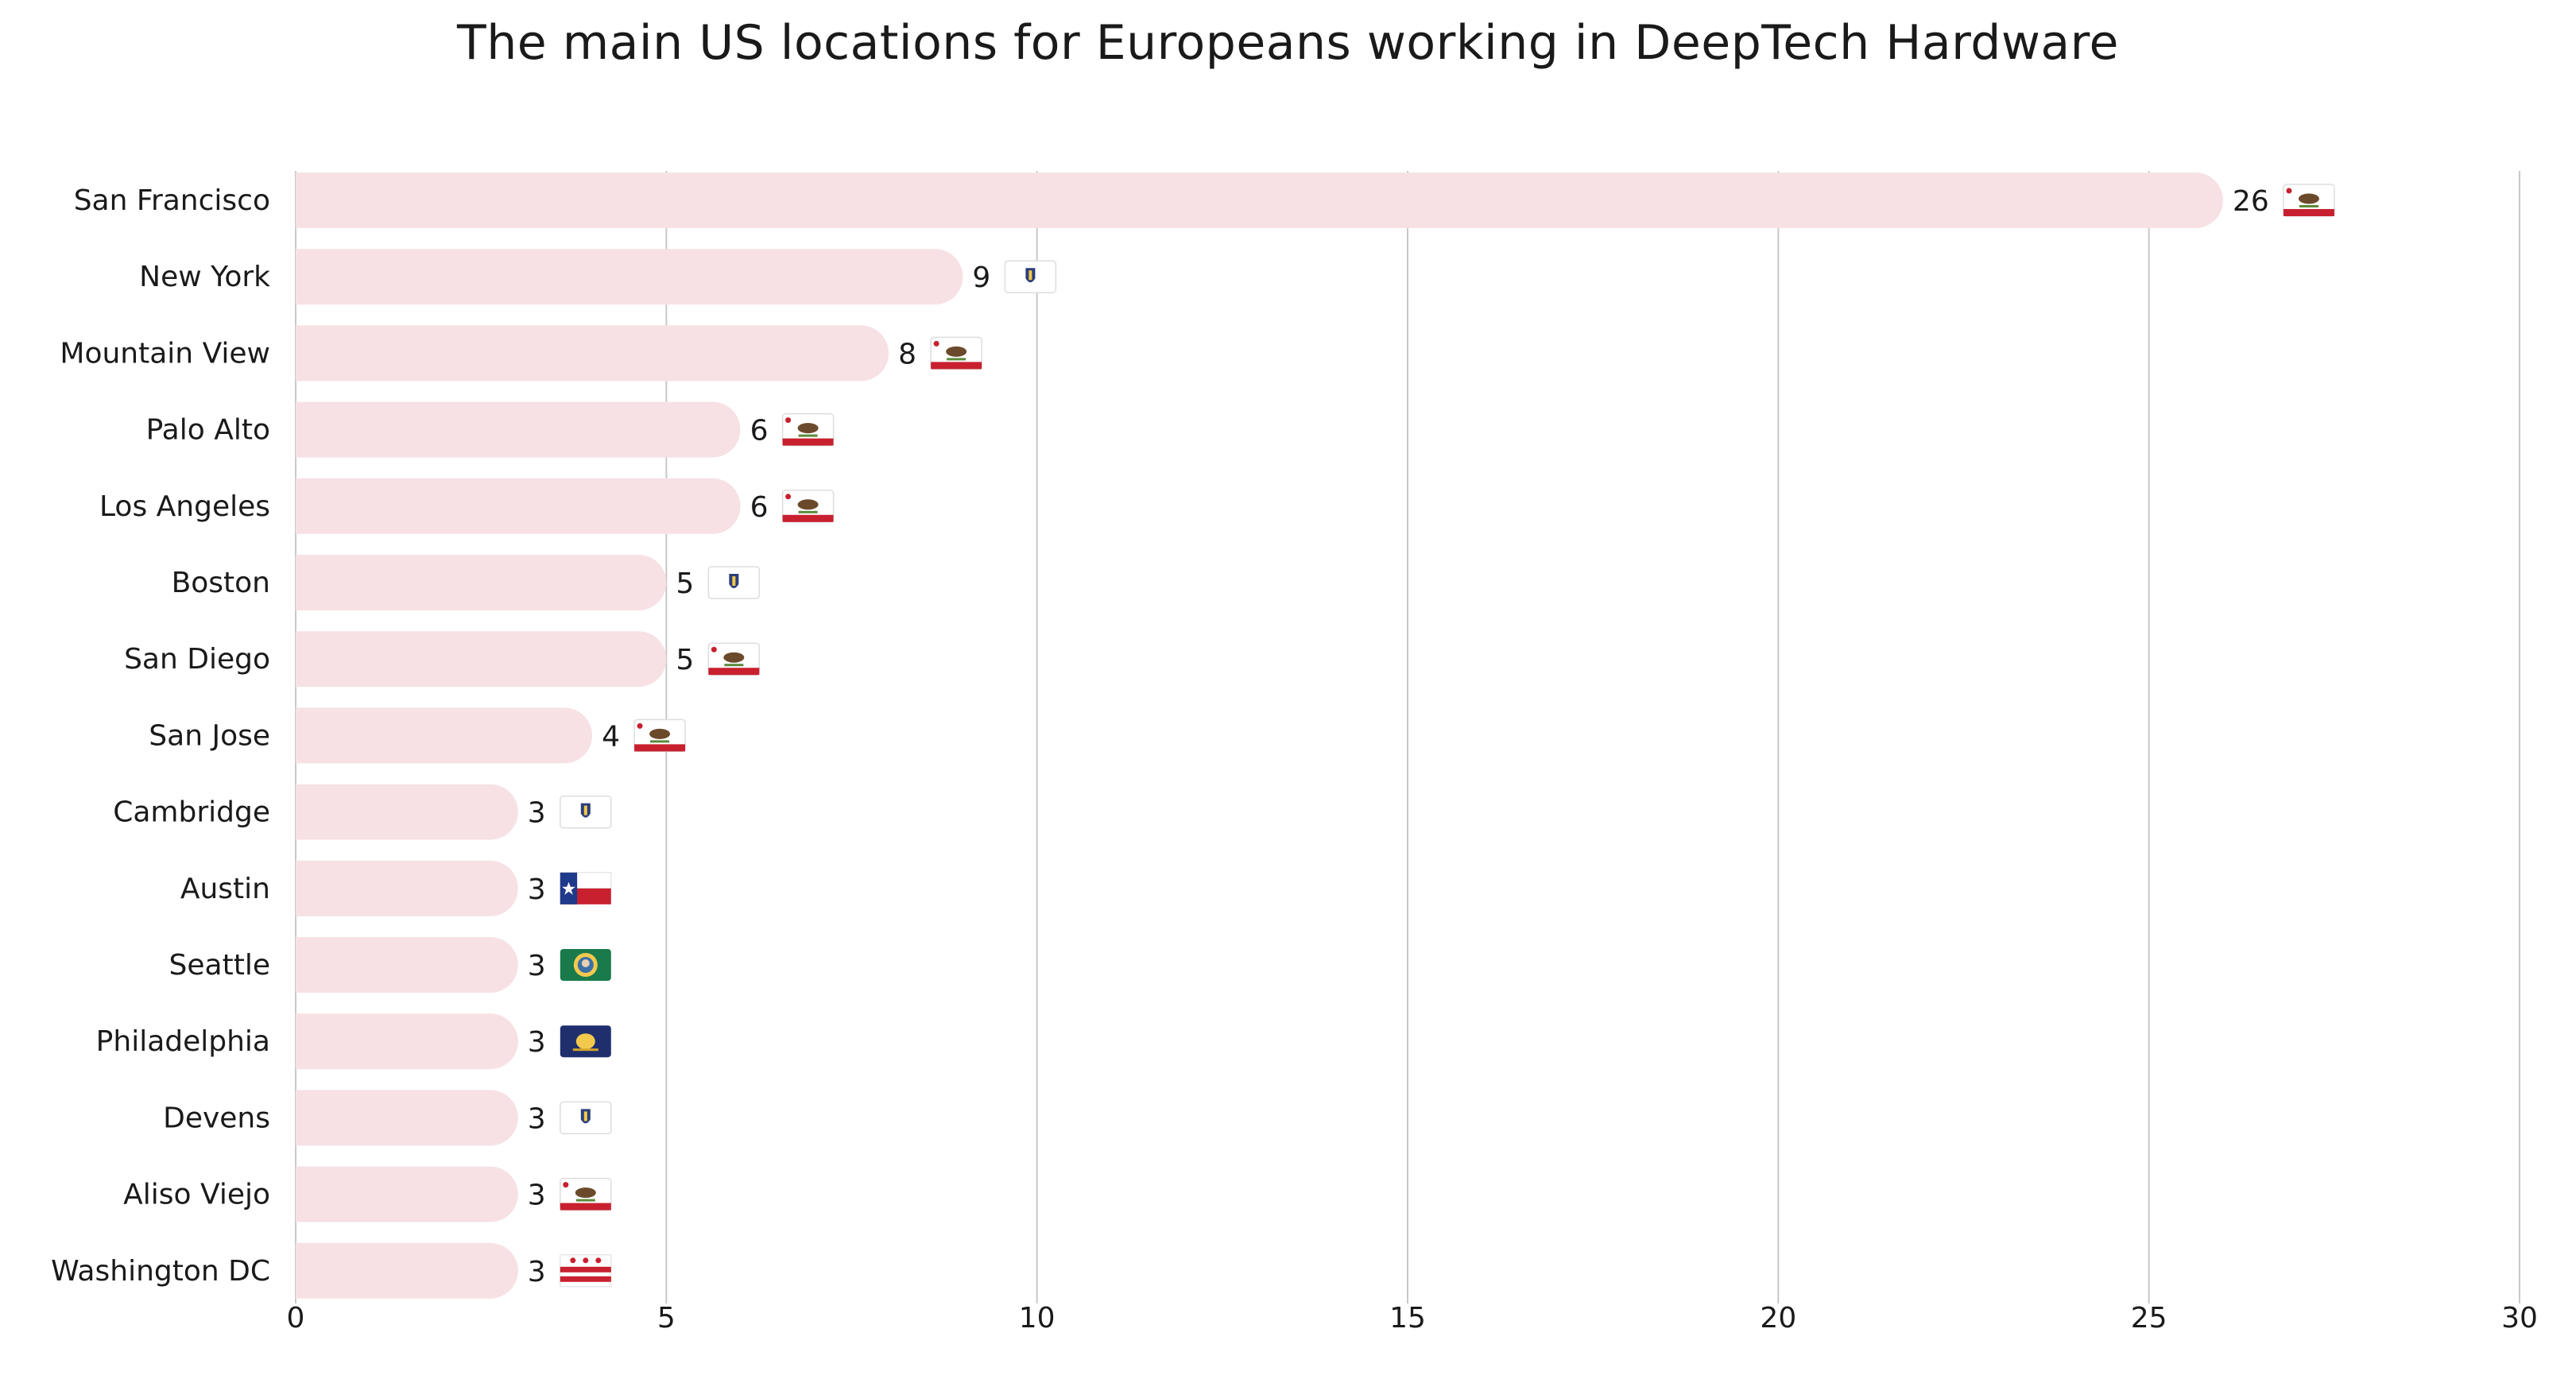 The height and width of the screenshot is (1379, 2576). Describe the element at coordinates (586, 888) in the screenshot. I see `texas-flag-icon` at that location.